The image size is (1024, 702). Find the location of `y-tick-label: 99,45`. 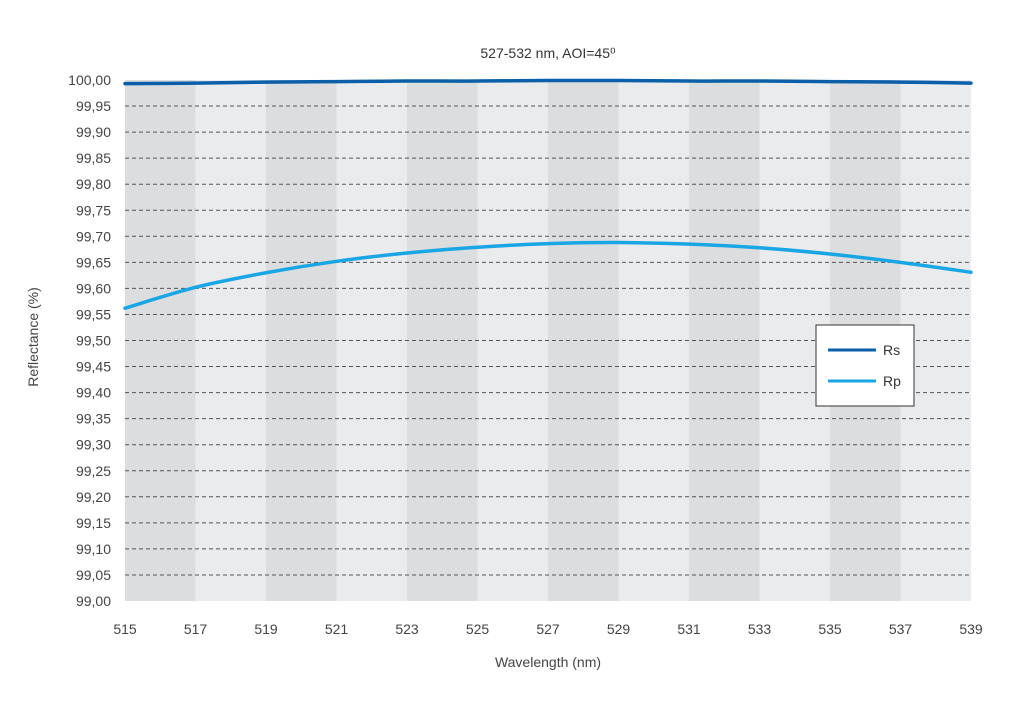

y-tick-label: 99,45 is located at coordinates (93, 367).